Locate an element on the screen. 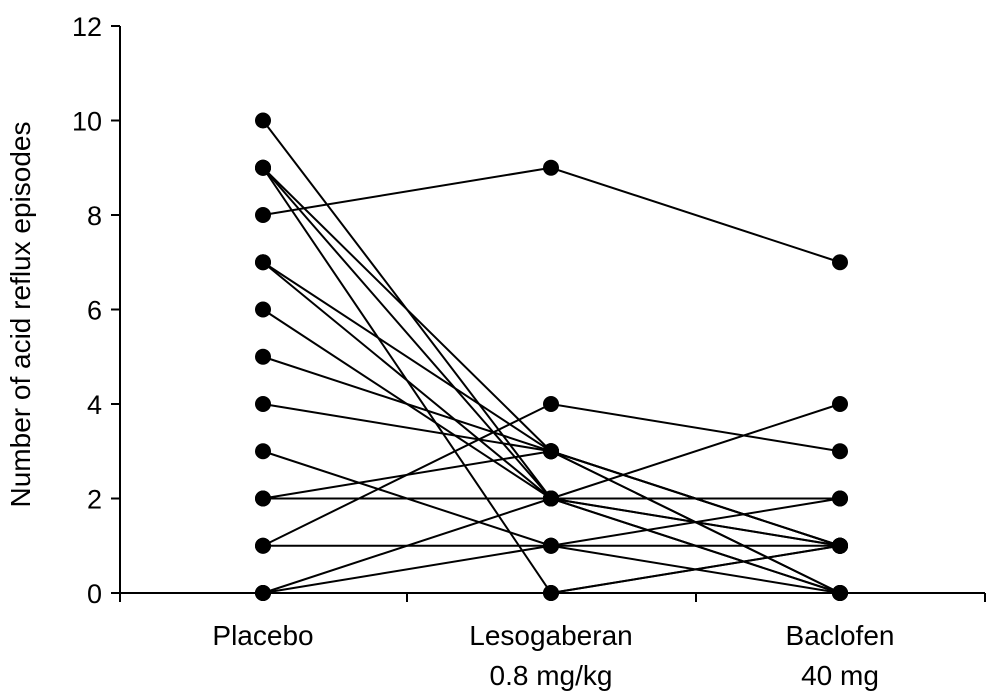 The height and width of the screenshot is (698, 989). y-tick-label: 2 is located at coordinates (94, 500).